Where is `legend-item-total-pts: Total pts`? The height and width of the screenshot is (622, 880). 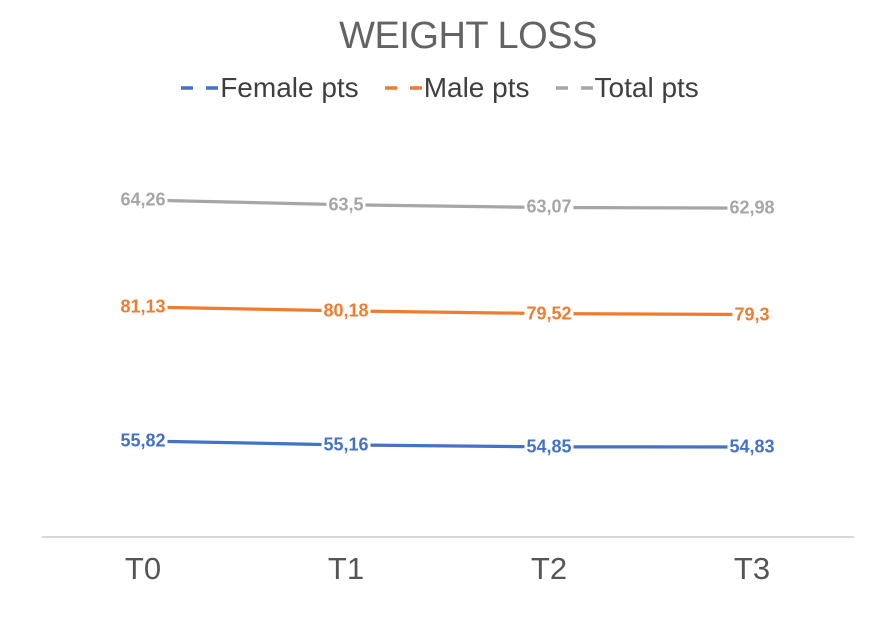 legend-item-total-pts: Total pts is located at coordinates (627, 88).